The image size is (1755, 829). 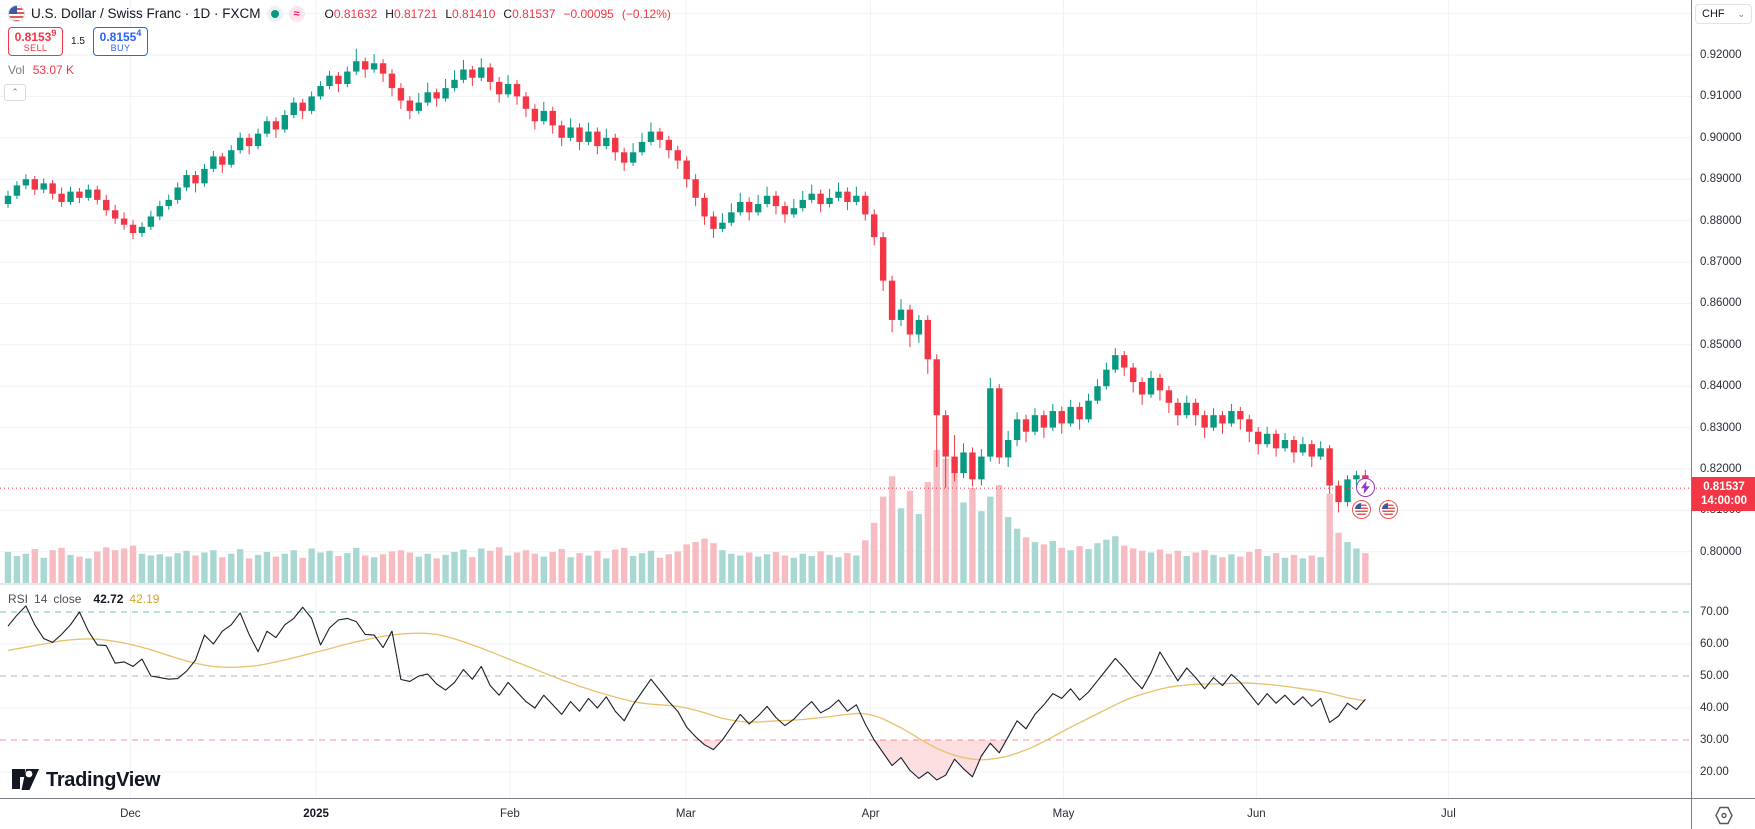 What do you see at coordinates (588, 13) in the screenshot?
I see `change-value: −0.00095` at bounding box center [588, 13].